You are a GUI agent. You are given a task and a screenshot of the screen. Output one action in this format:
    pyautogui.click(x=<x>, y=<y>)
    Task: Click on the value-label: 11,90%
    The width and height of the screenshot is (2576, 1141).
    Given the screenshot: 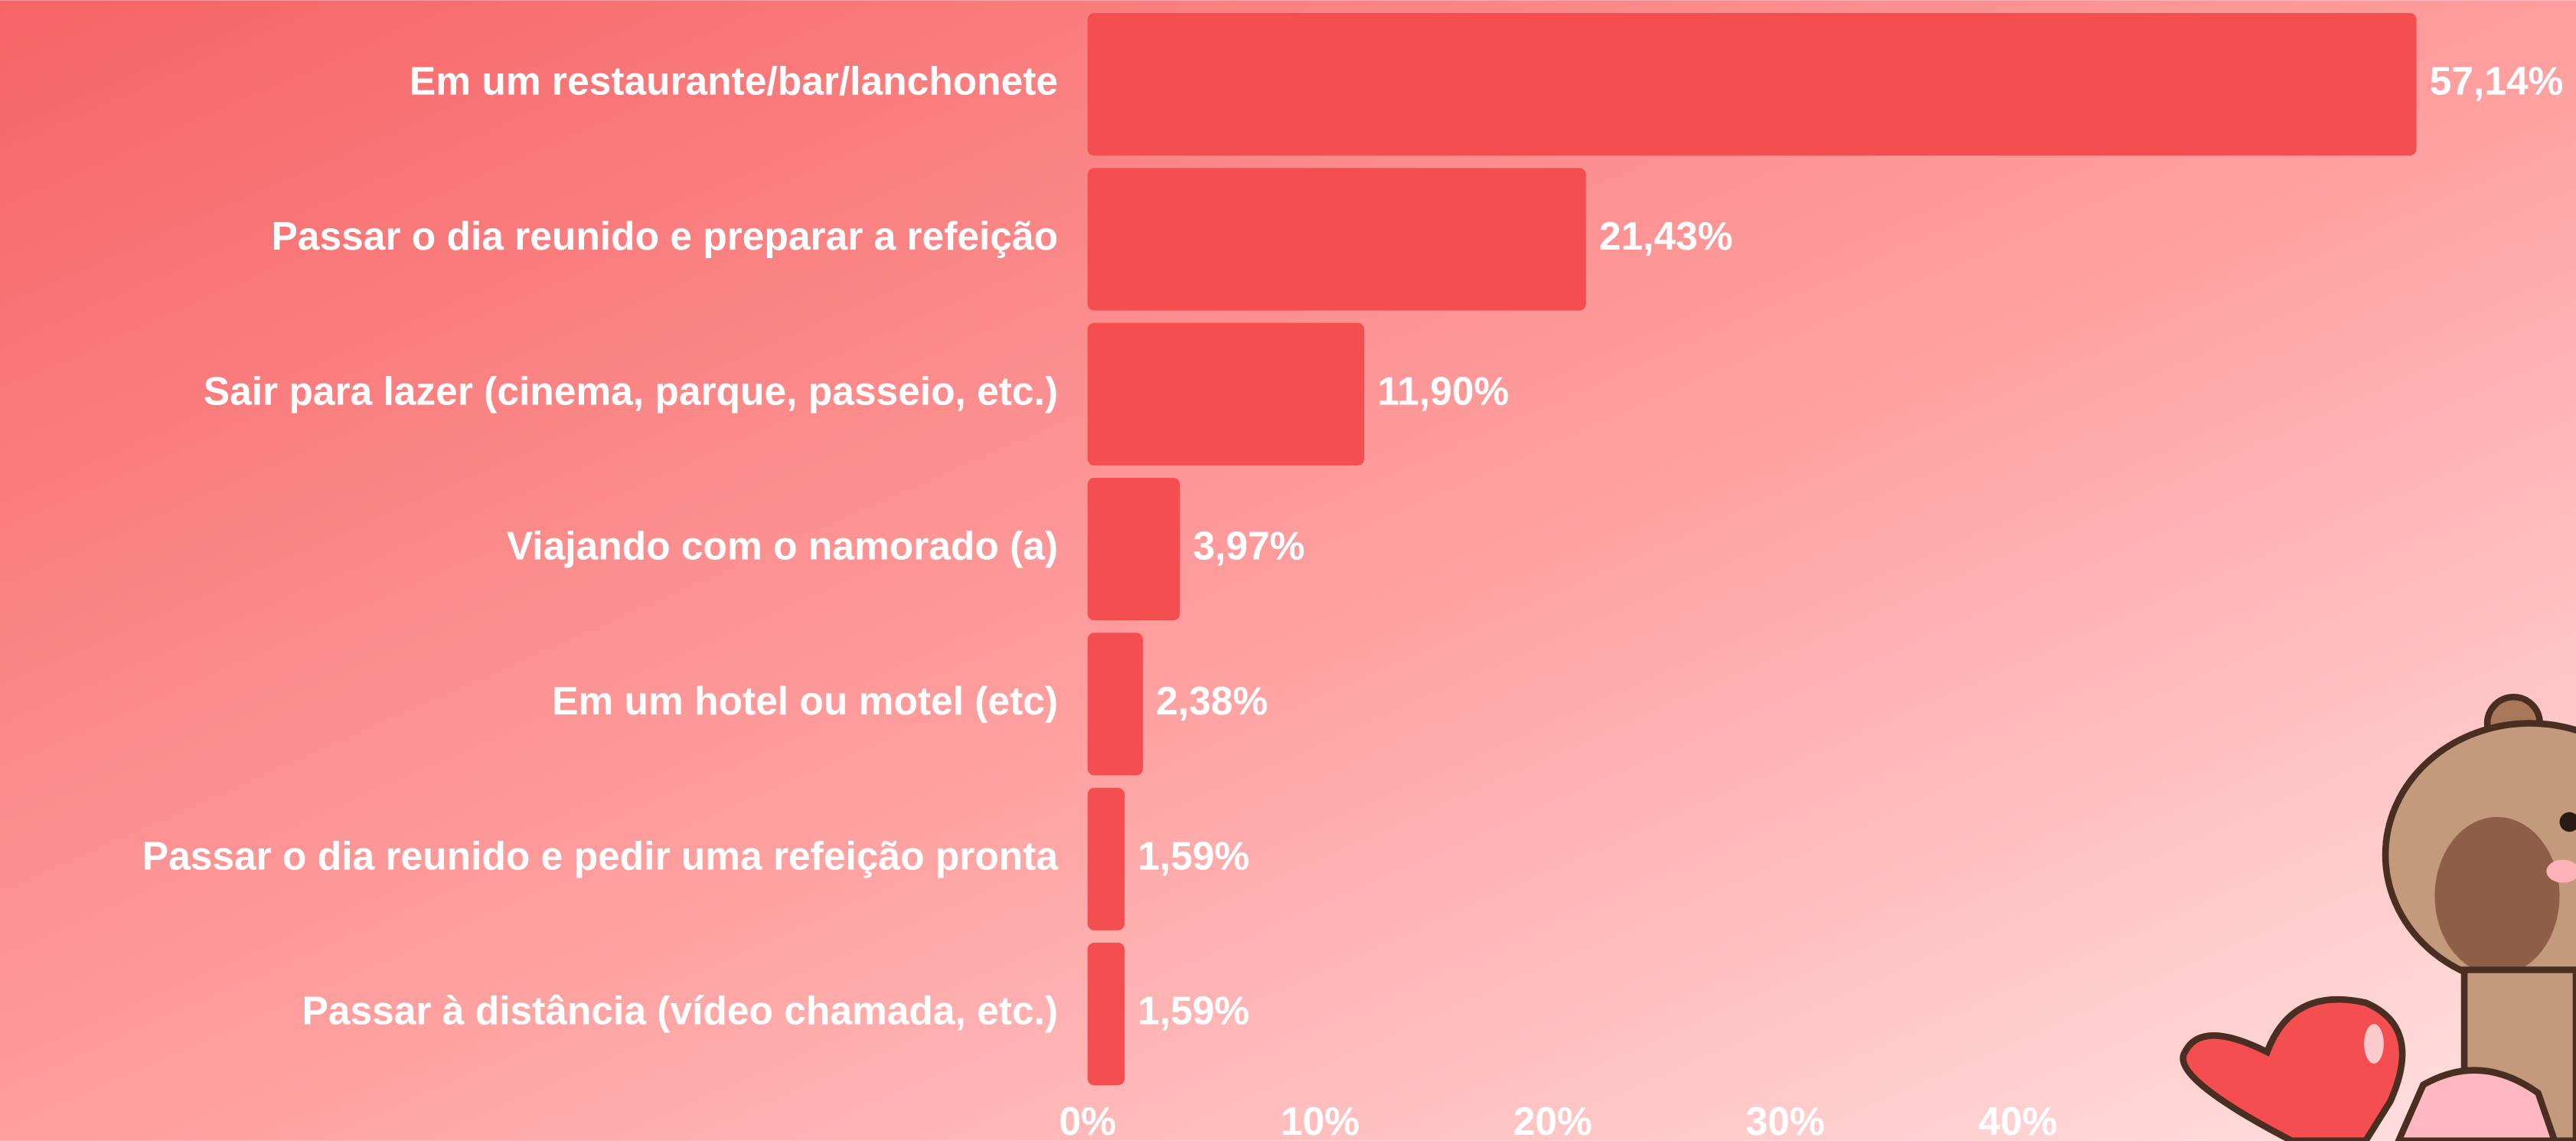 What is the action you would take?
    pyautogui.click(x=1443, y=390)
    